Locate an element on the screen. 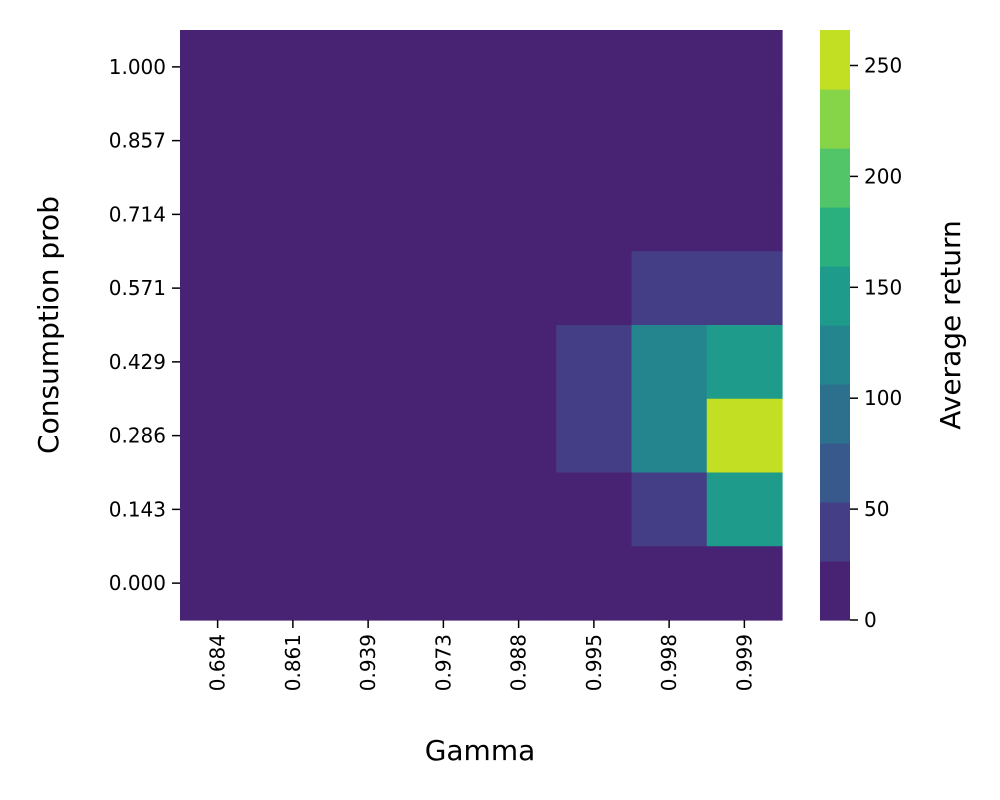  y-axis-ticks: 1.000 0.857 0.714 0.571 0.429 0.286 0.143 0.000 is located at coordinates (144, 325).